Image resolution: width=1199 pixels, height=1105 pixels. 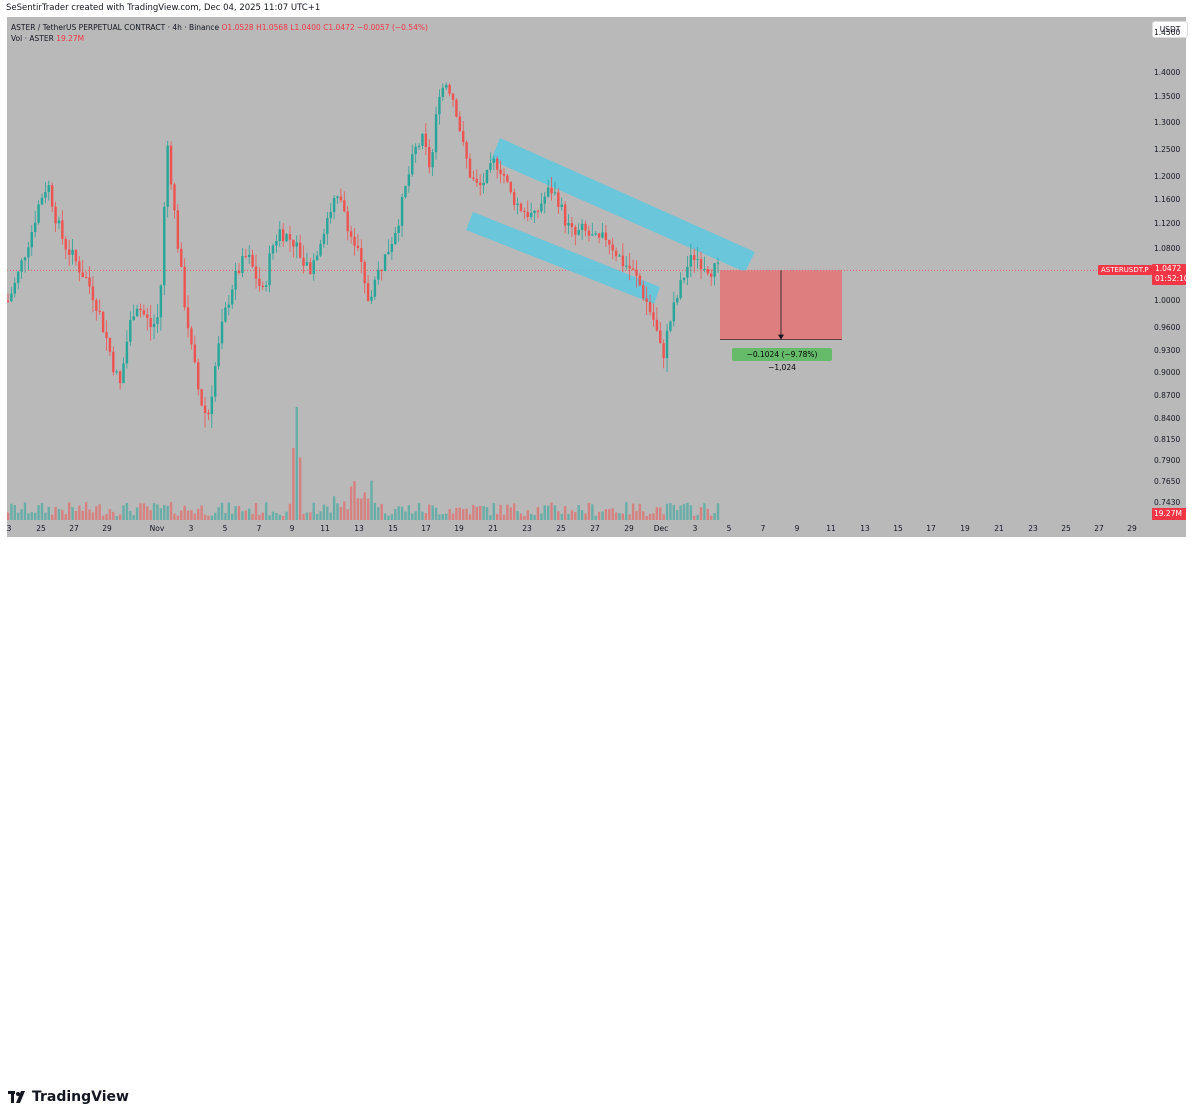 I want to click on x-tick-label: 17, so click(x=426, y=528).